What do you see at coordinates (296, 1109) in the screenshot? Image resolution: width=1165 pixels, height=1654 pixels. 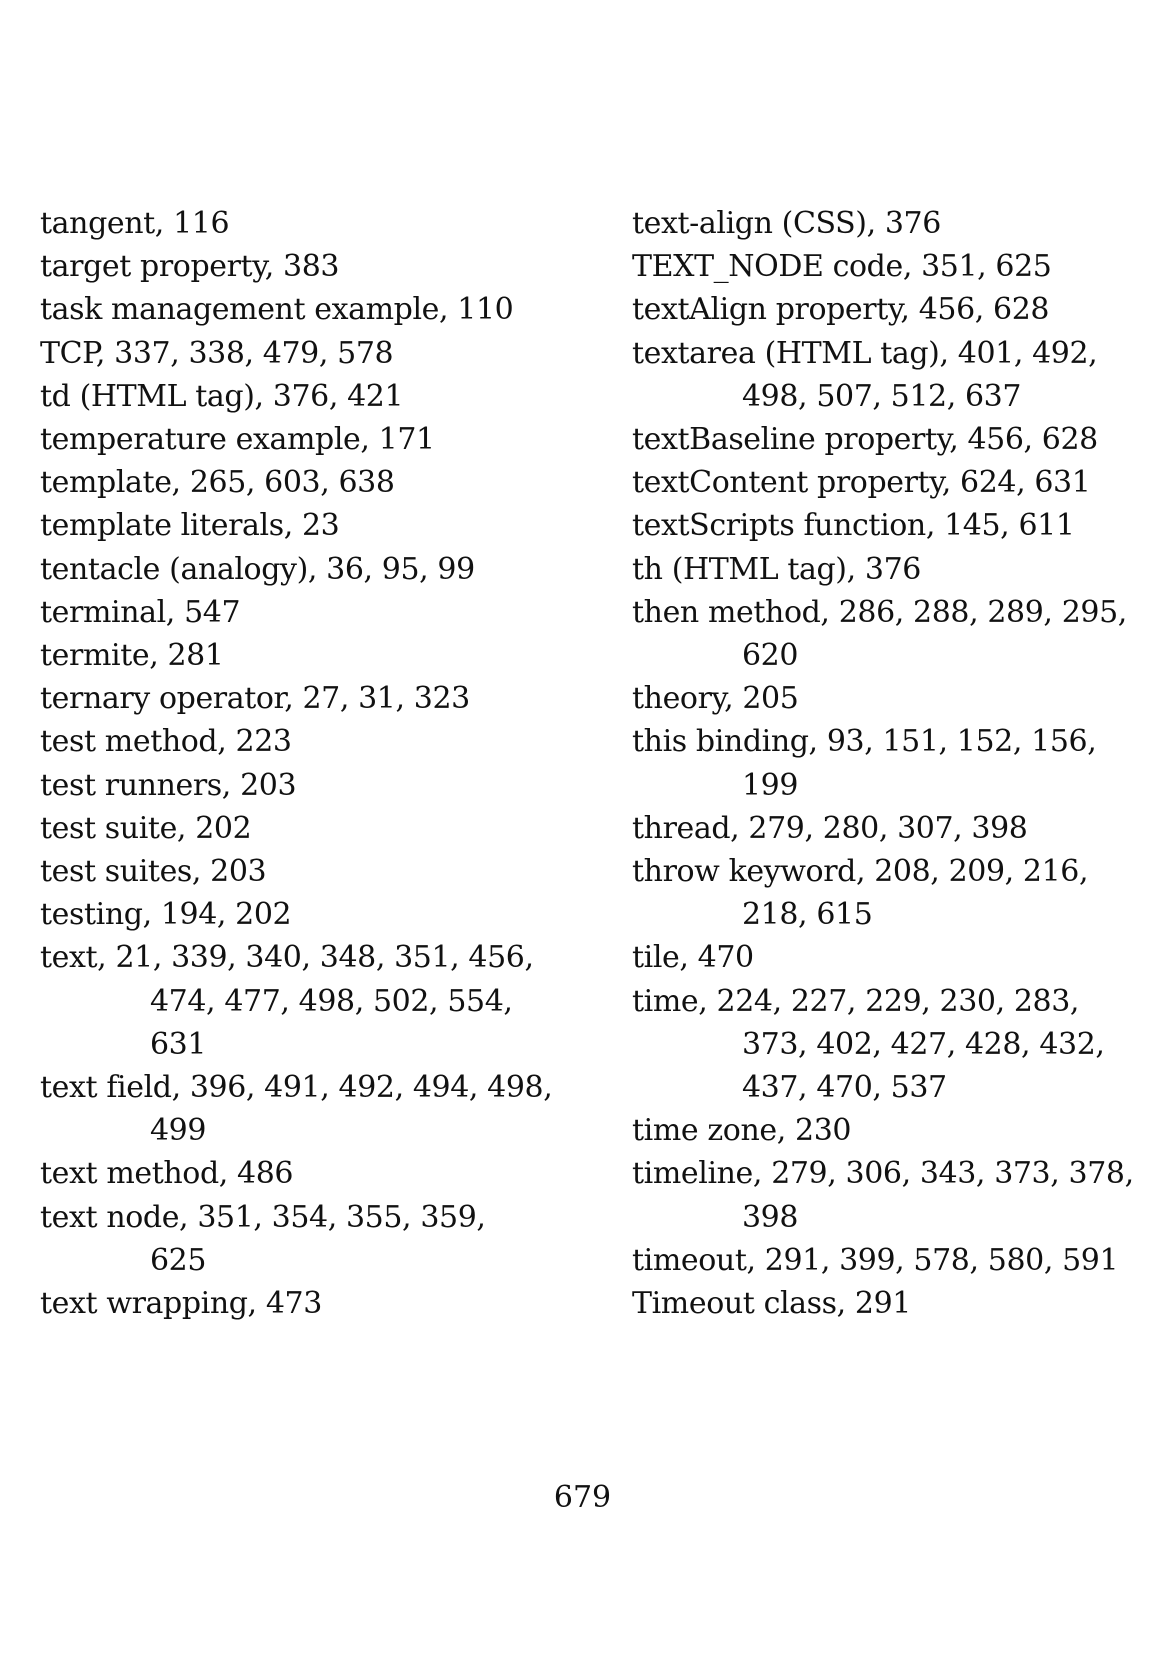 I see `index-entry: text field, 396, 491, 492, 494, 498, 499` at bounding box center [296, 1109].